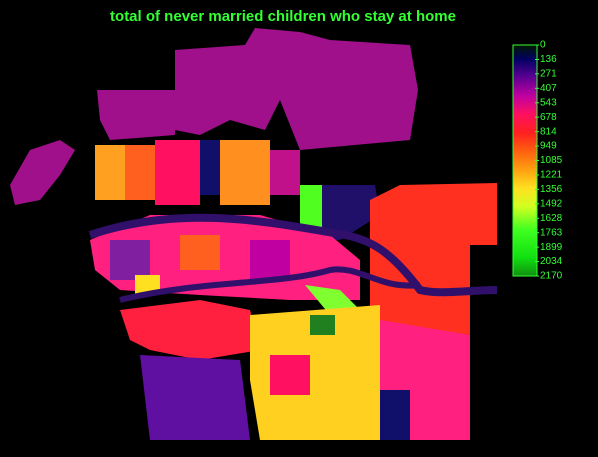 This screenshot has height=457, width=598. What do you see at coordinates (551, 160) in the screenshot?
I see `legend-tick-label: 1085` at bounding box center [551, 160].